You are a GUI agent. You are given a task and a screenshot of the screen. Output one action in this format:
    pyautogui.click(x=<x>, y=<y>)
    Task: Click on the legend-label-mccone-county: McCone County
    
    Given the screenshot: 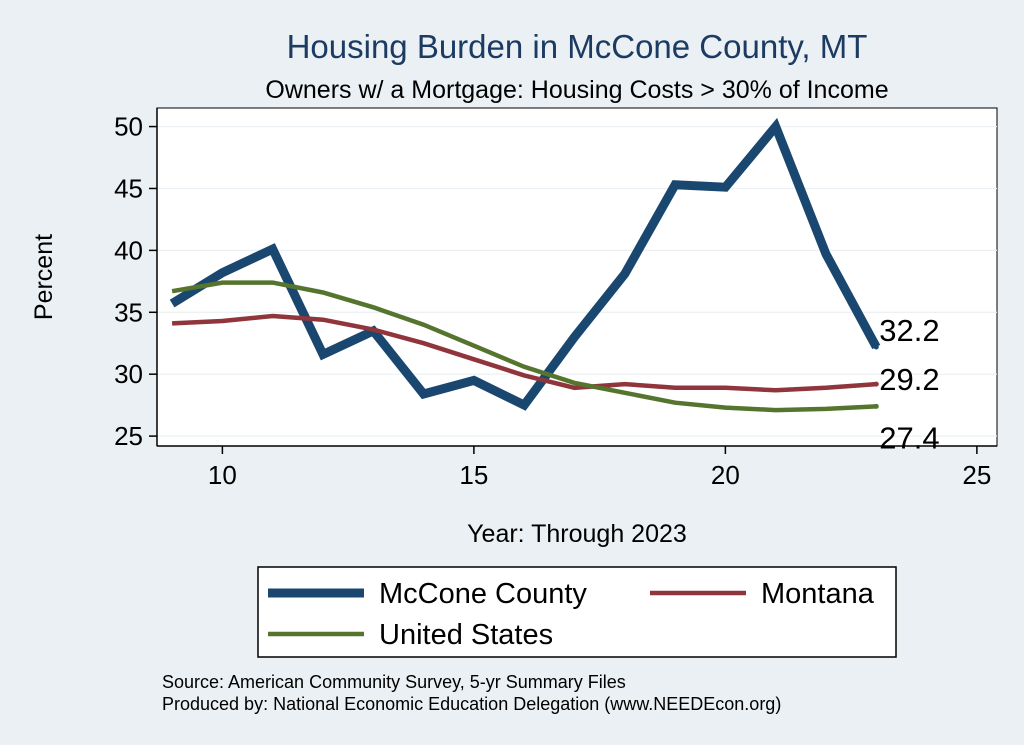 What is the action you would take?
    pyautogui.click(x=483, y=594)
    